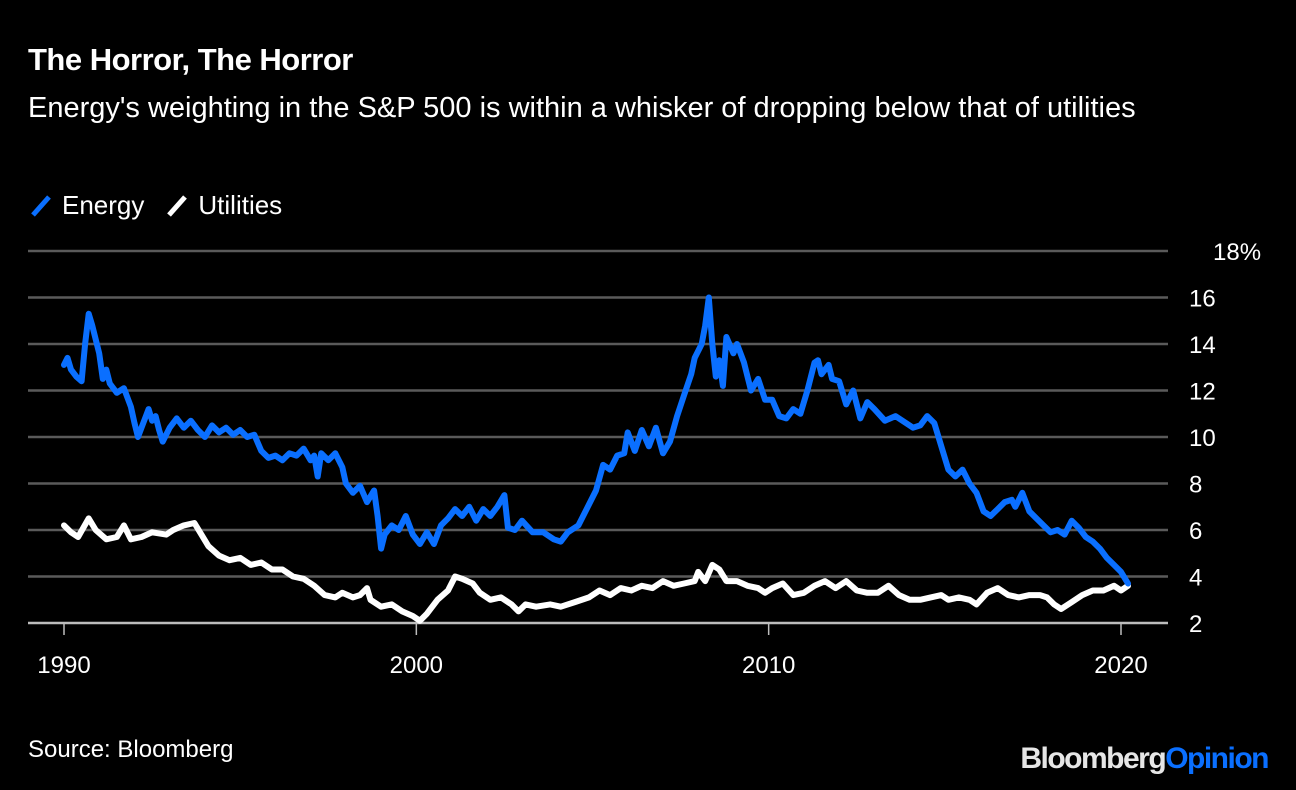  What do you see at coordinates (1195, 624) in the screenshot?
I see `y-tick-label-2: 2` at bounding box center [1195, 624].